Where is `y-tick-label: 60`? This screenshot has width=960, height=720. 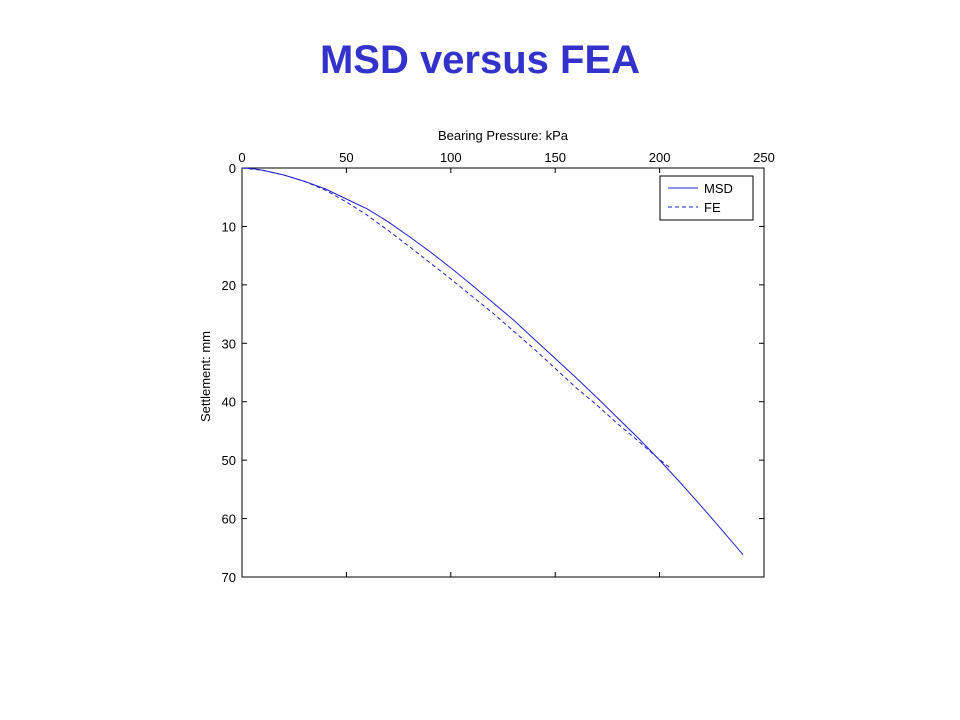
y-tick-label: 60 is located at coordinates (229, 519).